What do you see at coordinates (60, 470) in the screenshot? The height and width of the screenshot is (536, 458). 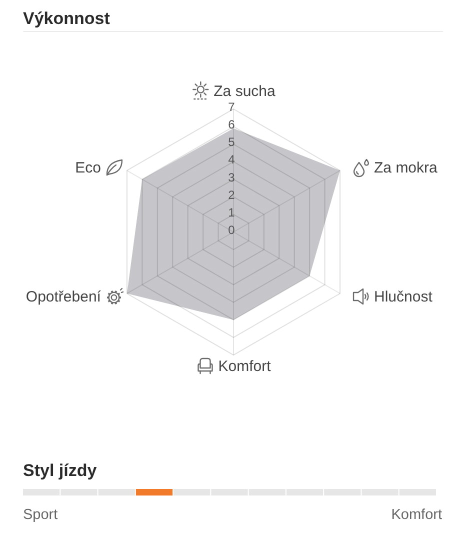 I see `text: Styl jízdy` at bounding box center [60, 470].